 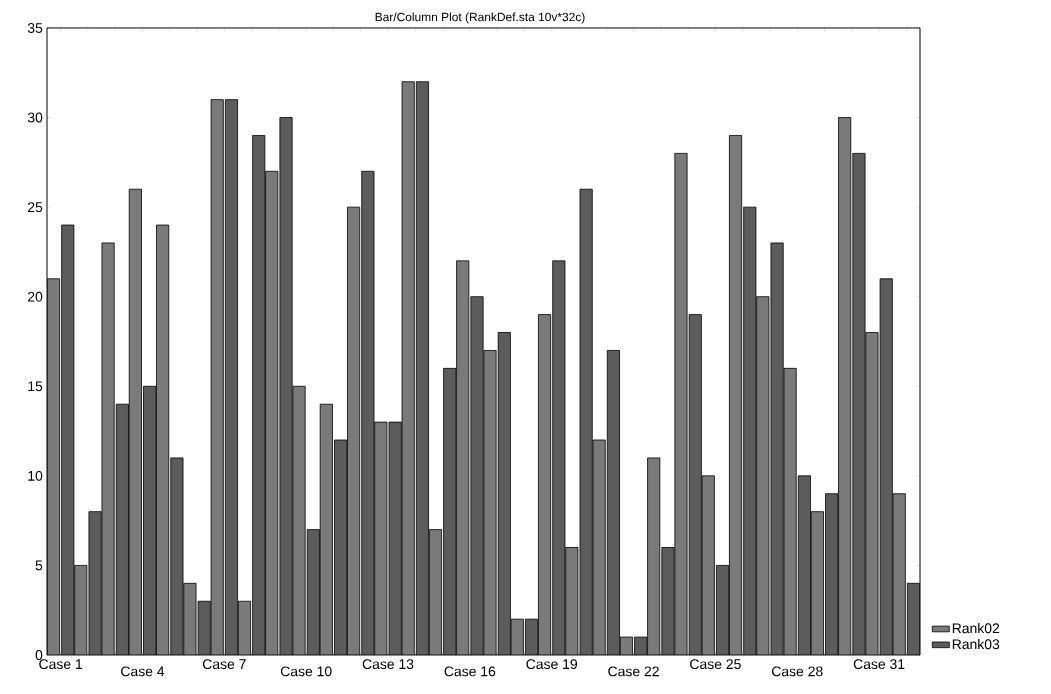 I want to click on x-tick-label: Case 25, so click(x=715, y=664).